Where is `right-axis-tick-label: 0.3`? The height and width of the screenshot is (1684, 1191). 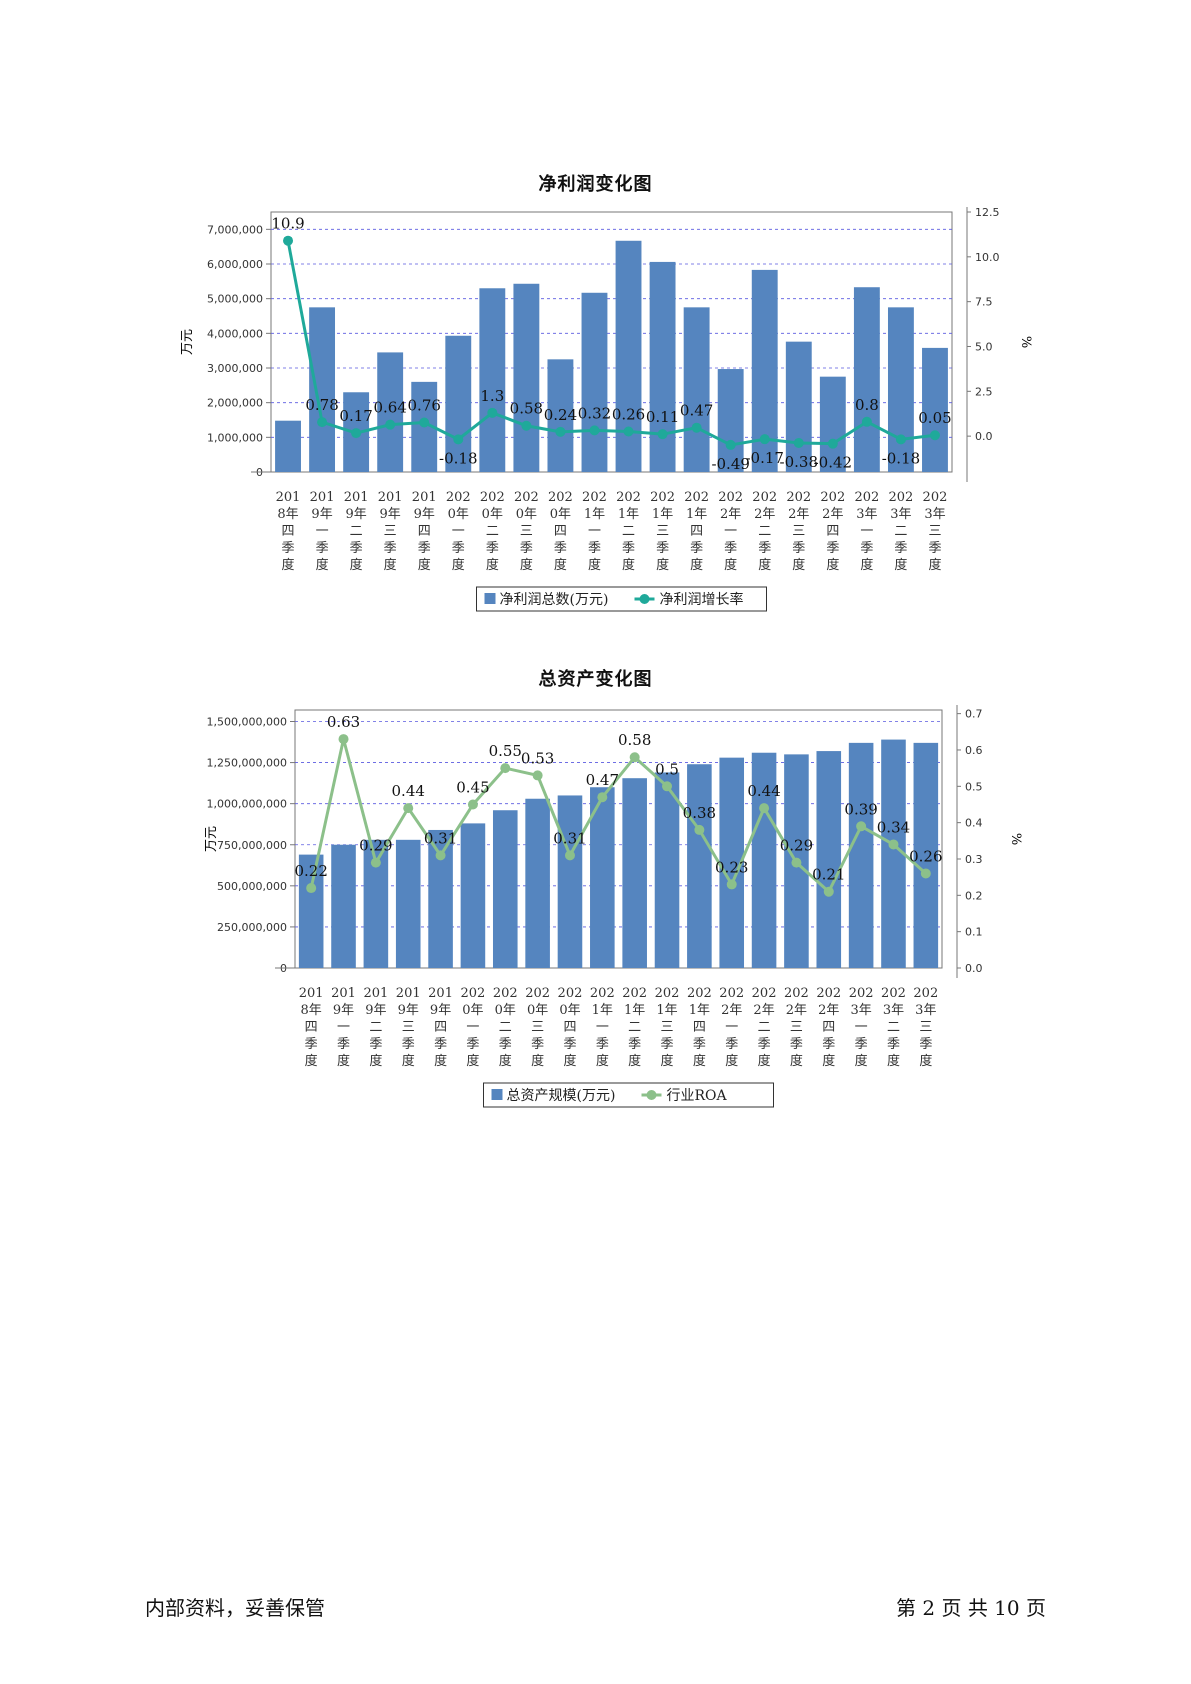
right-axis-tick-label: 0.3 is located at coordinates (974, 859).